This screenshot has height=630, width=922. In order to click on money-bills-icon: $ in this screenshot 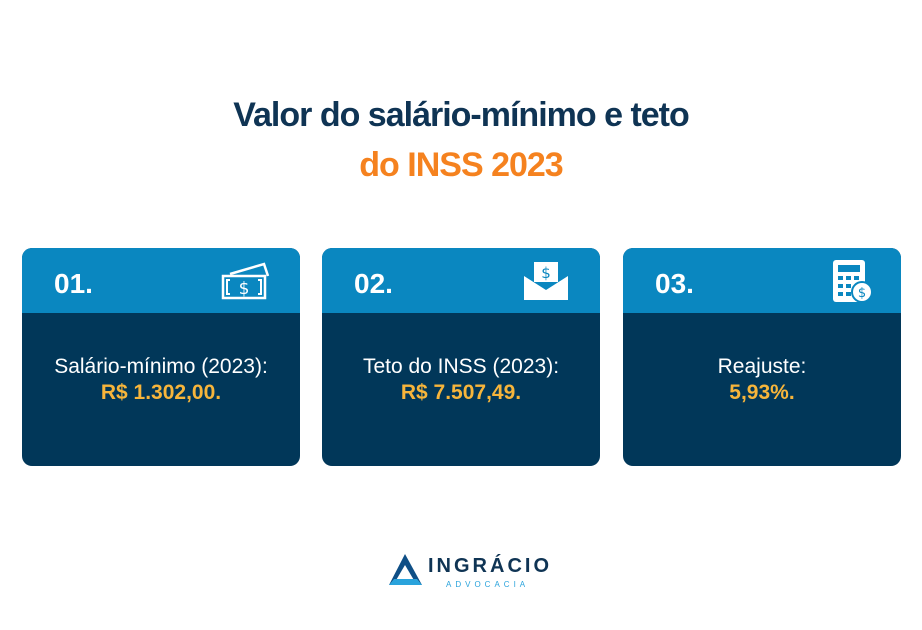, I will do `click(245, 281)`.